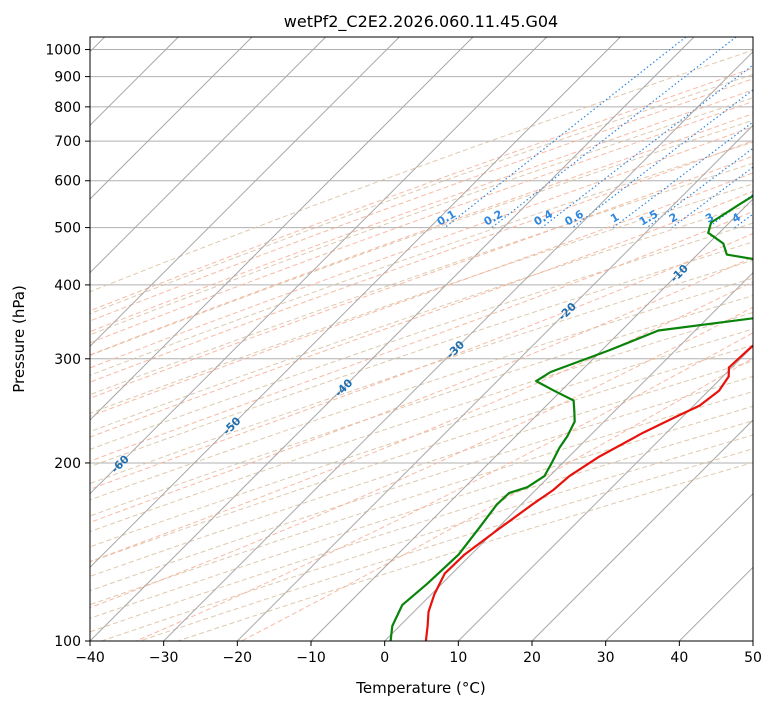 The image size is (775, 708). I want to click on x-tick-label: −30, so click(164, 658).